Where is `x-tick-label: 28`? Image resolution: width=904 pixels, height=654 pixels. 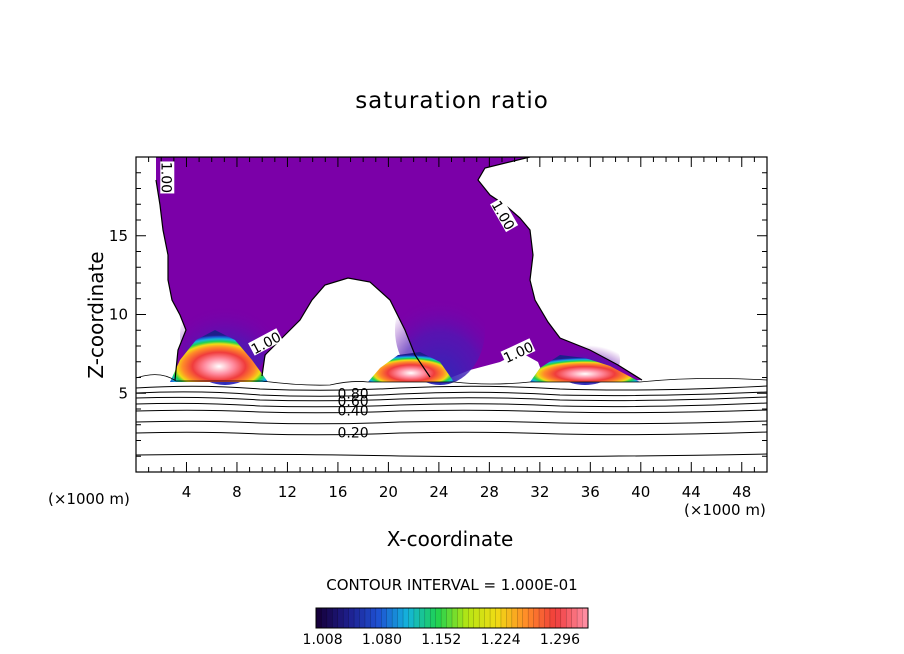
x-tick-label: 28 is located at coordinates (489, 492).